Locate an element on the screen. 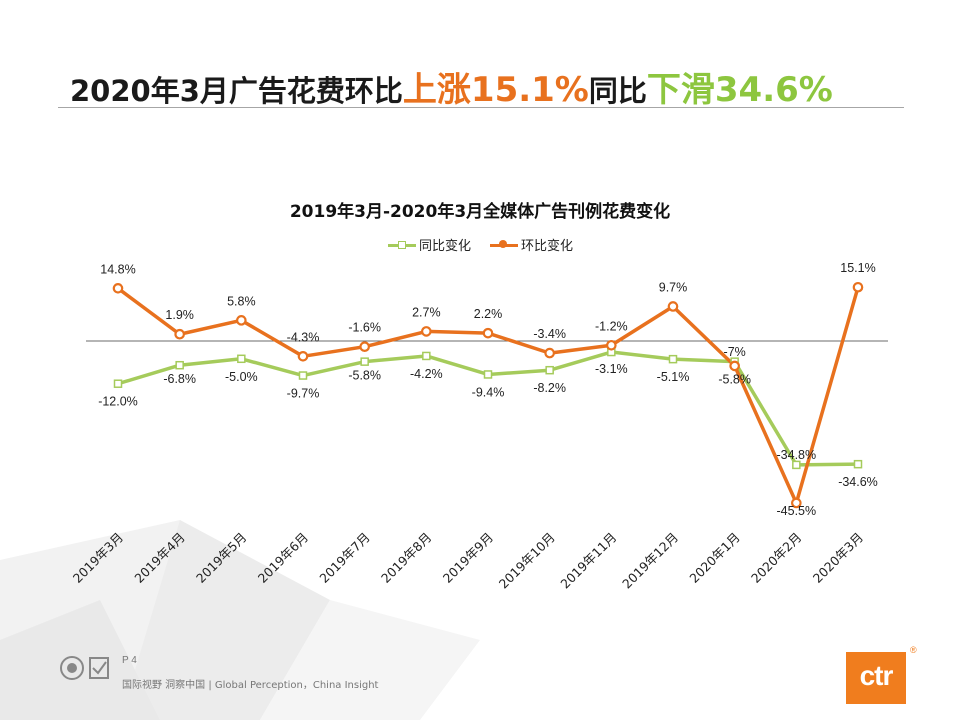 The width and height of the screenshot is (960, 720). ctr-logo: ctr is located at coordinates (876, 678).